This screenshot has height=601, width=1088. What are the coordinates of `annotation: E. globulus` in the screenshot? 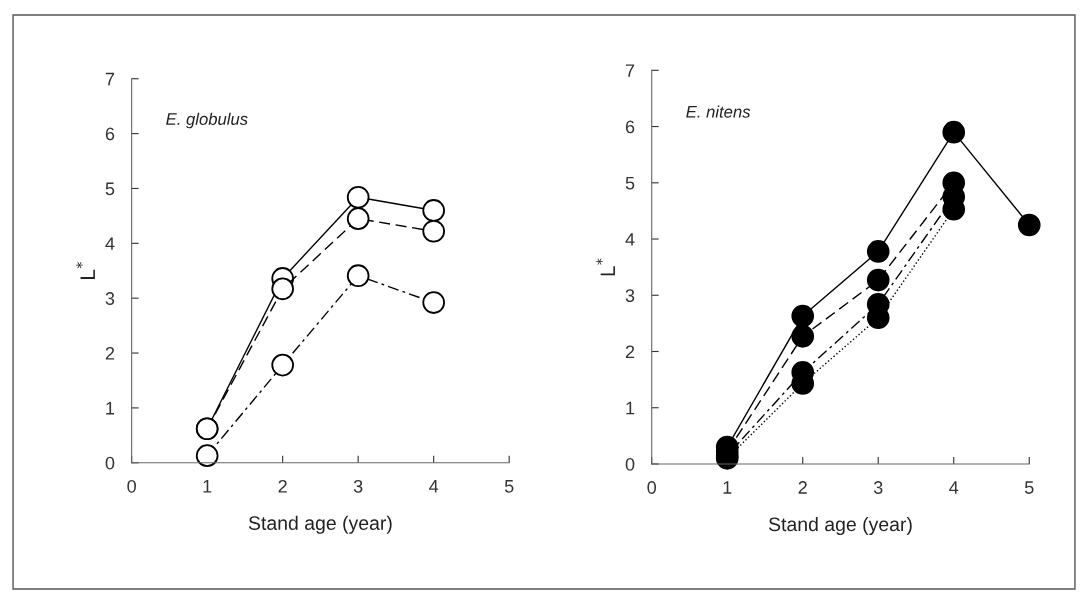 It's located at (207, 120).